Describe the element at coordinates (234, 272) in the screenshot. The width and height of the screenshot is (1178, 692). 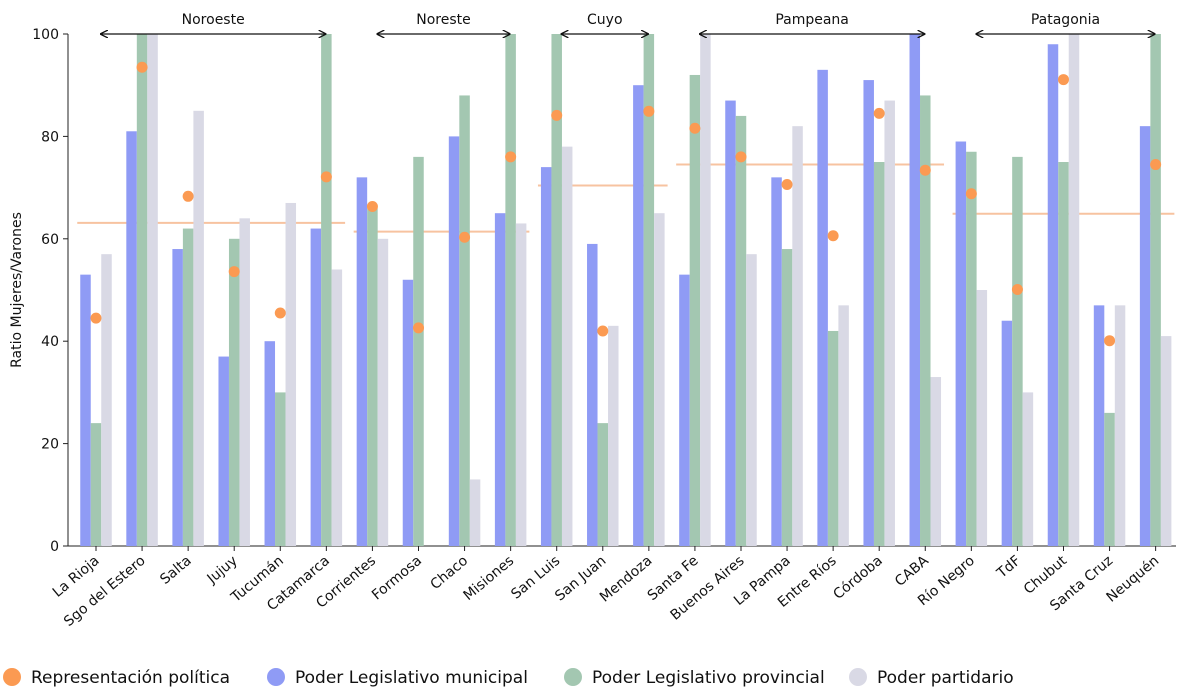
I see `point-representacion-jujuy` at that location.